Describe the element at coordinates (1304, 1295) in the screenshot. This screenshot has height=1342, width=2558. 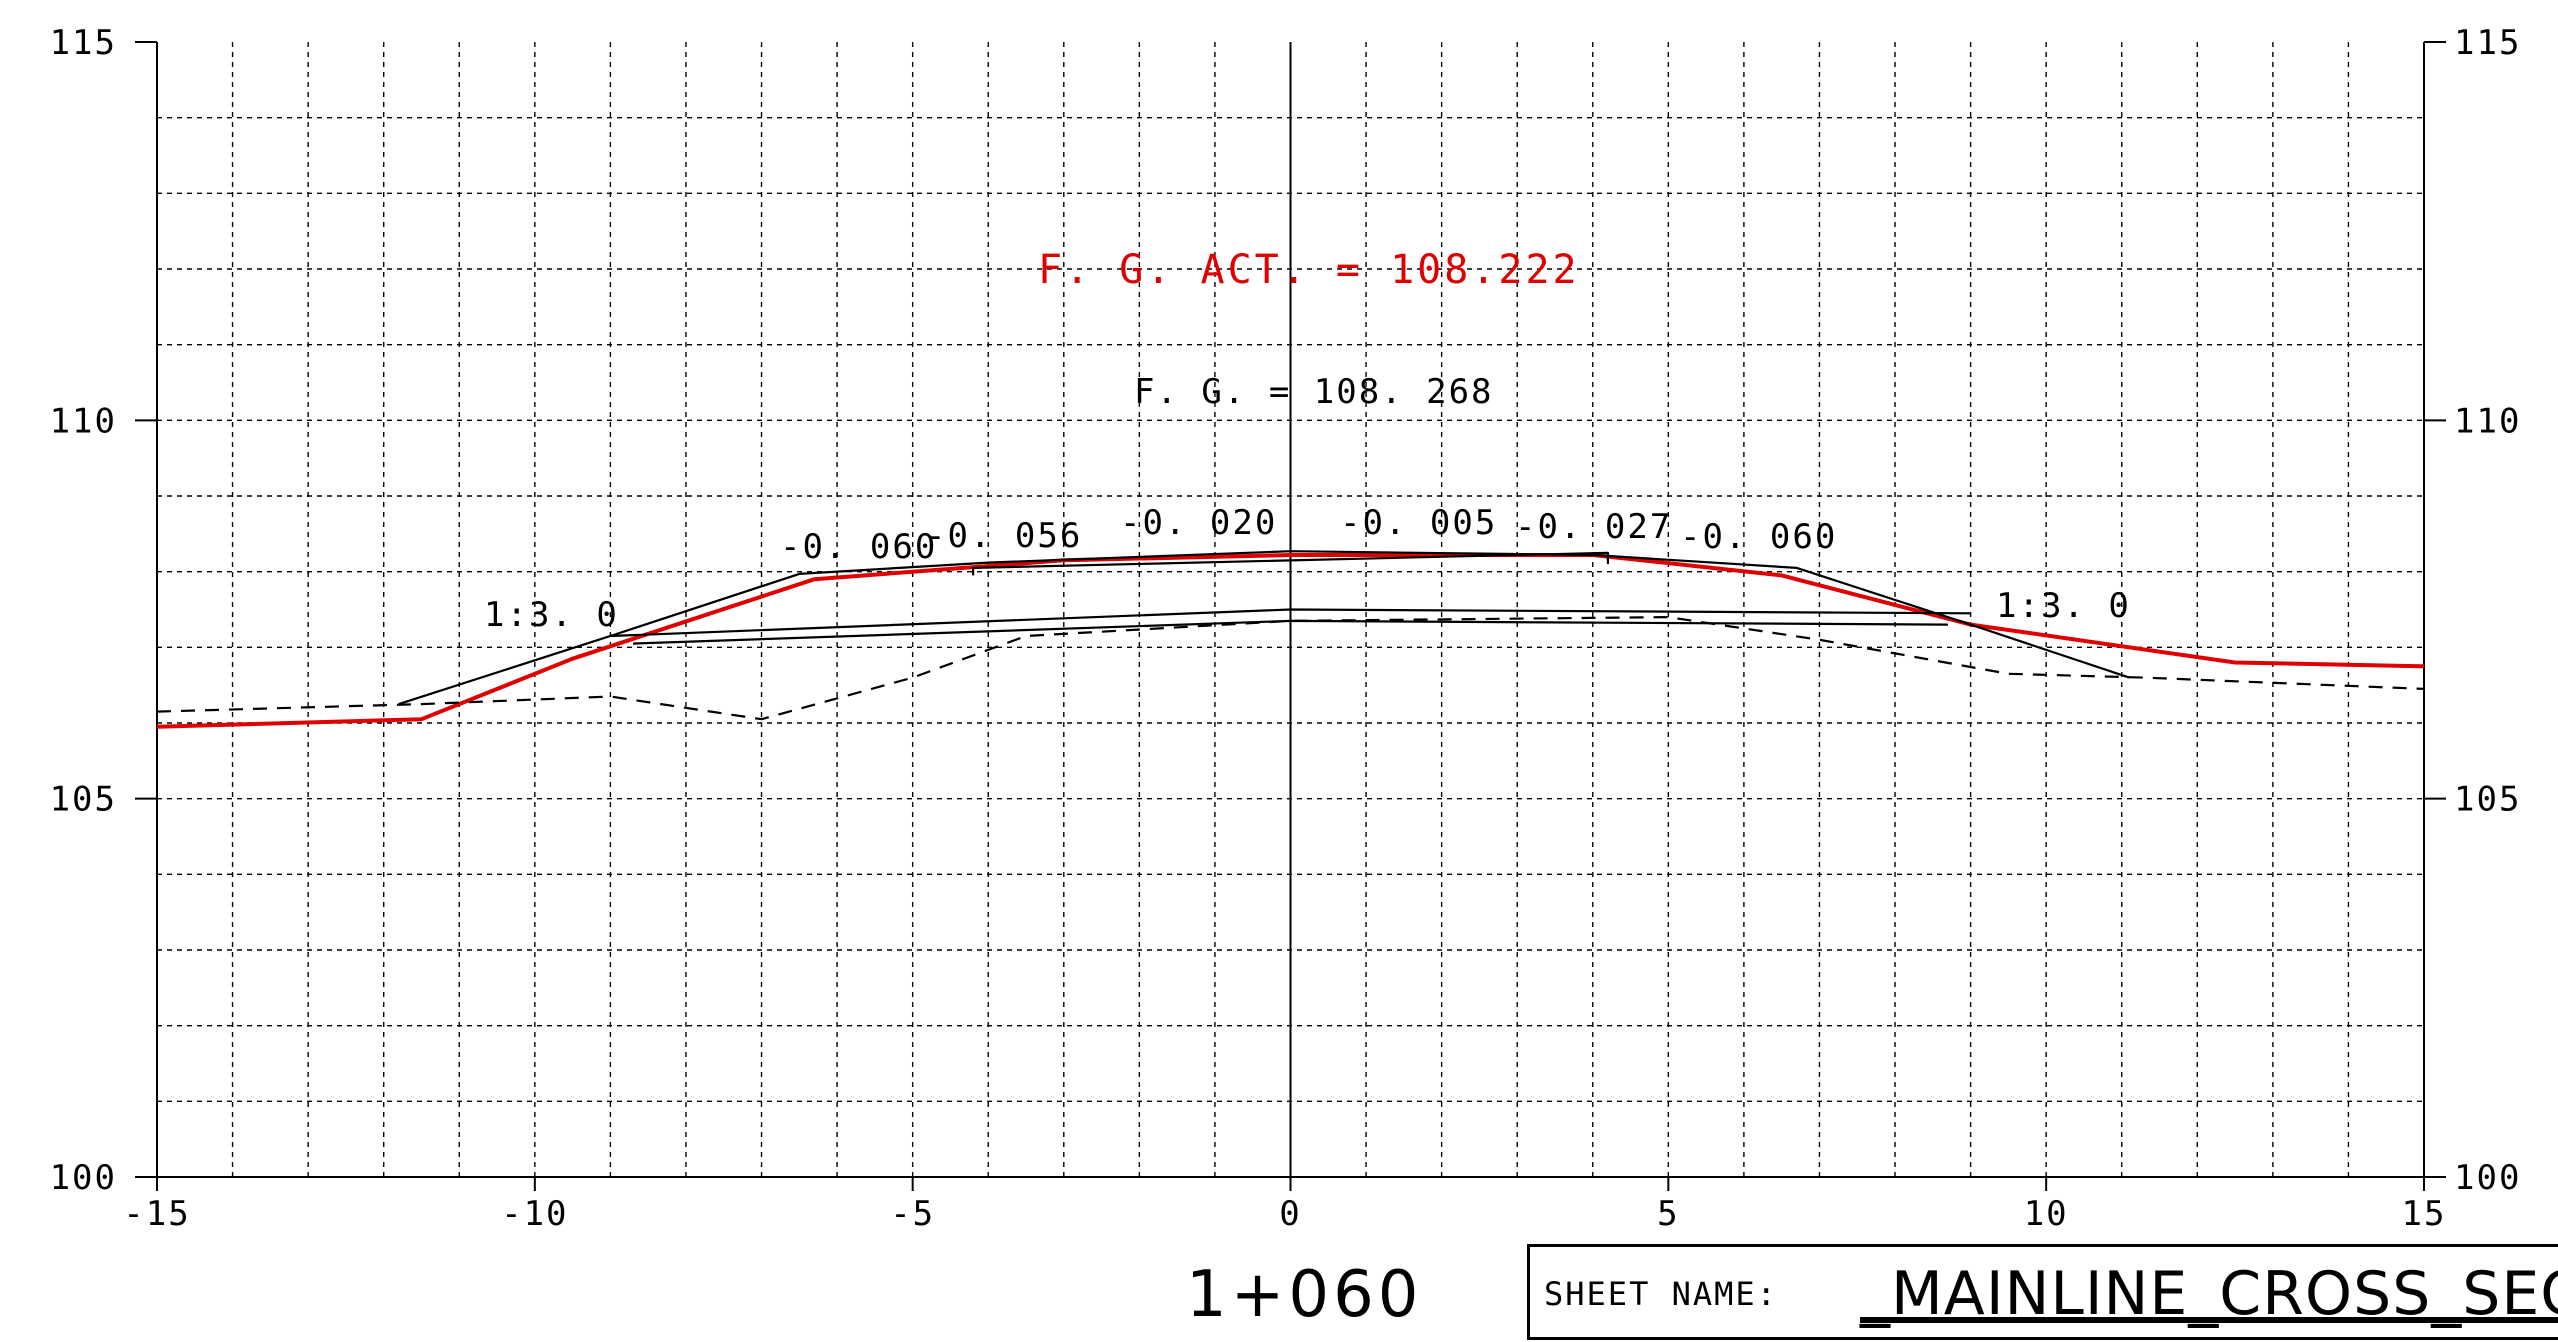
I see `station-label: 1+060` at that location.